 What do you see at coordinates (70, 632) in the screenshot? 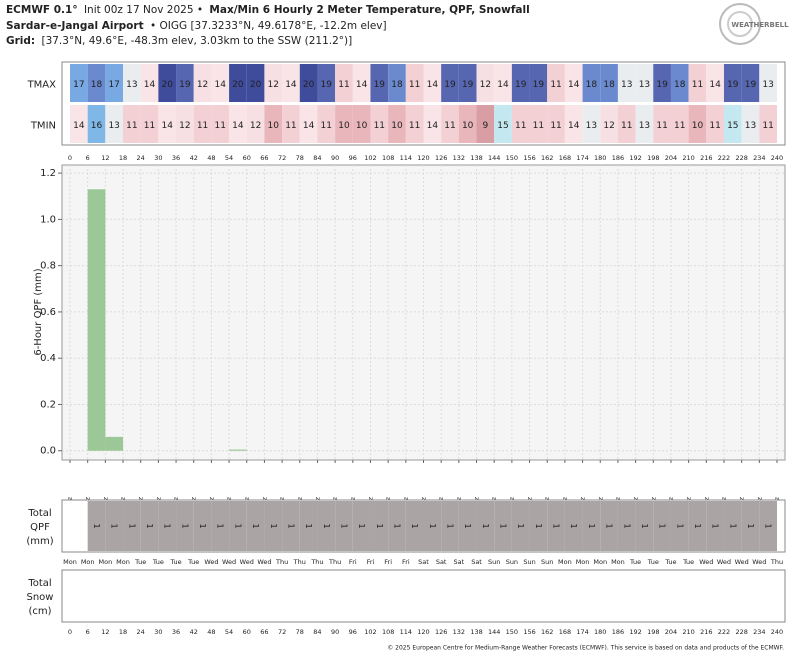
I see `hour-label: 0` at bounding box center [70, 632].